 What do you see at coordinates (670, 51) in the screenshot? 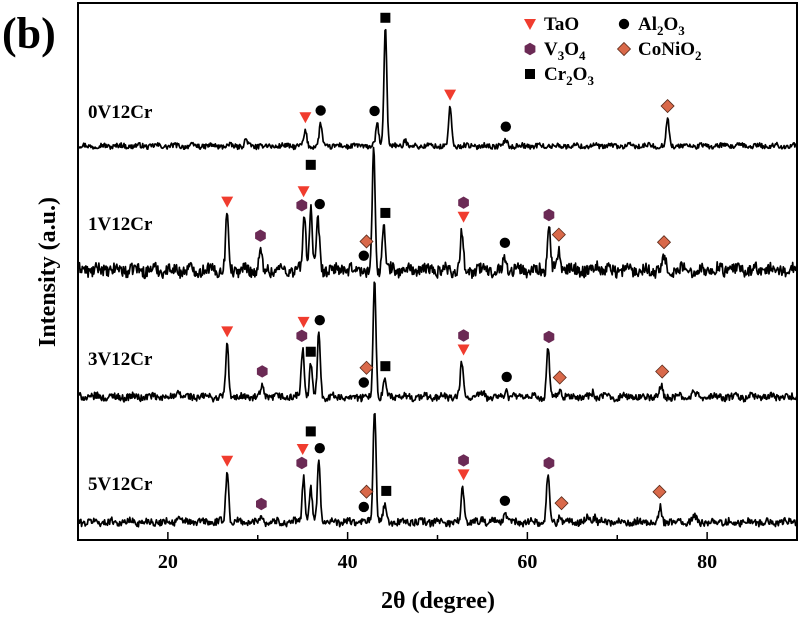
I see `legend-label: CoNiO2` at bounding box center [670, 51].